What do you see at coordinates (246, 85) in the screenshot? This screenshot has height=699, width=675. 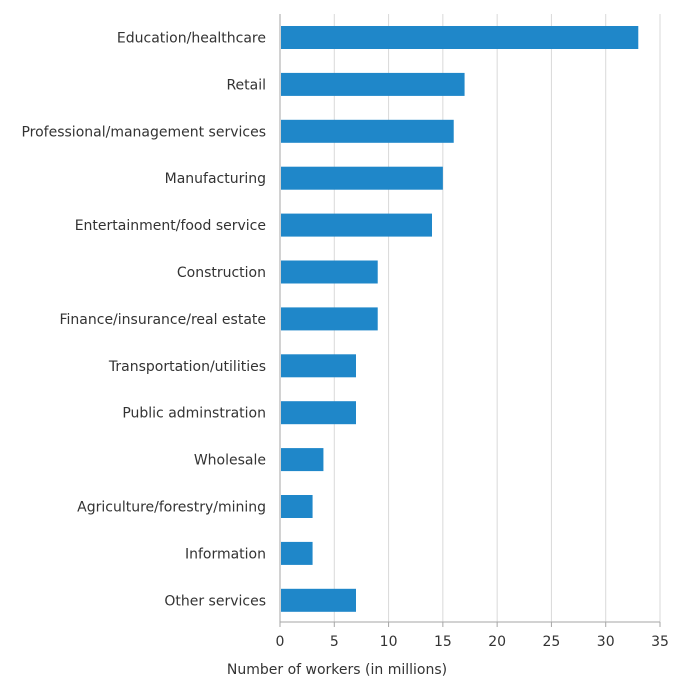 I see `category-label: Retail` at bounding box center [246, 85].